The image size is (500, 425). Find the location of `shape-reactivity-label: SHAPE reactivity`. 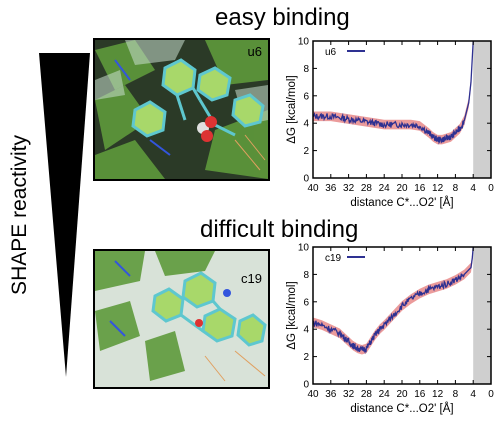

shape-reactivity-label: SHAPE reactivity is located at coordinates (19, 215).